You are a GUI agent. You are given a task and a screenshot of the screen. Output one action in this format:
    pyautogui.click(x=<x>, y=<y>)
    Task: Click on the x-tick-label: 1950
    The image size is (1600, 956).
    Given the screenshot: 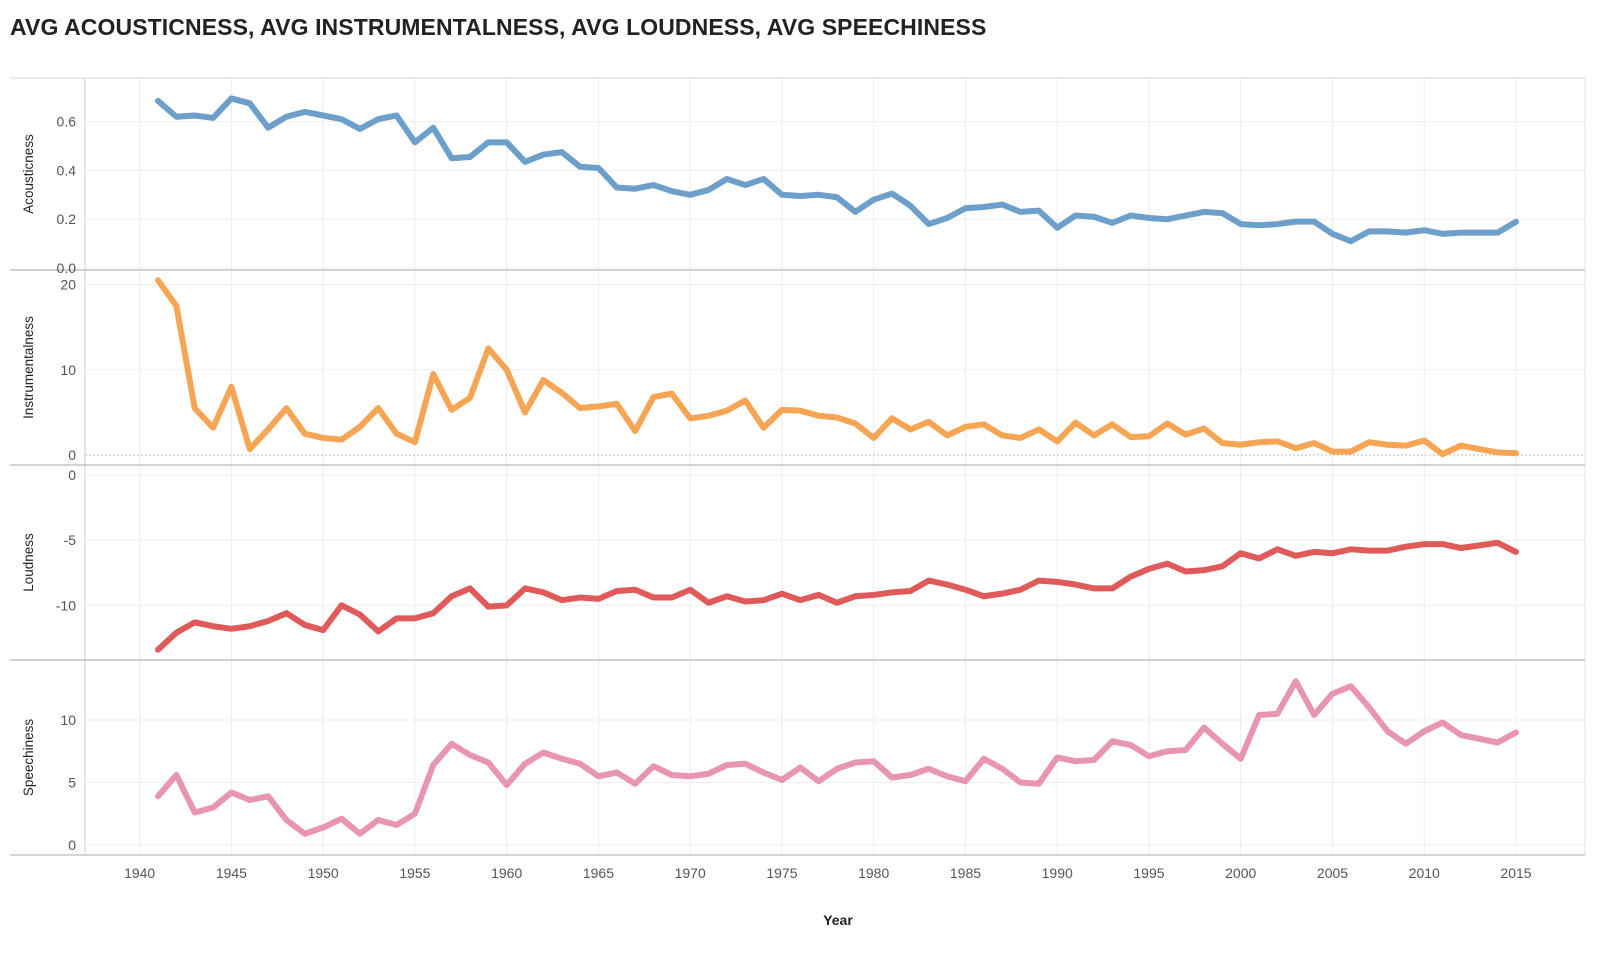 What is the action you would take?
    pyautogui.click(x=323, y=873)
    